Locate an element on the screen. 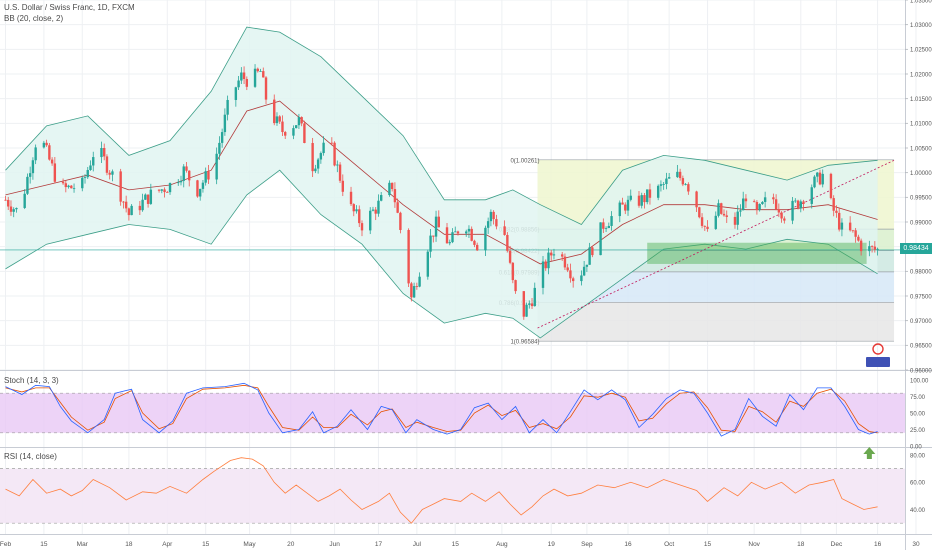  stoch-tick-label: 50.00 is located at coordinates (918, 414).